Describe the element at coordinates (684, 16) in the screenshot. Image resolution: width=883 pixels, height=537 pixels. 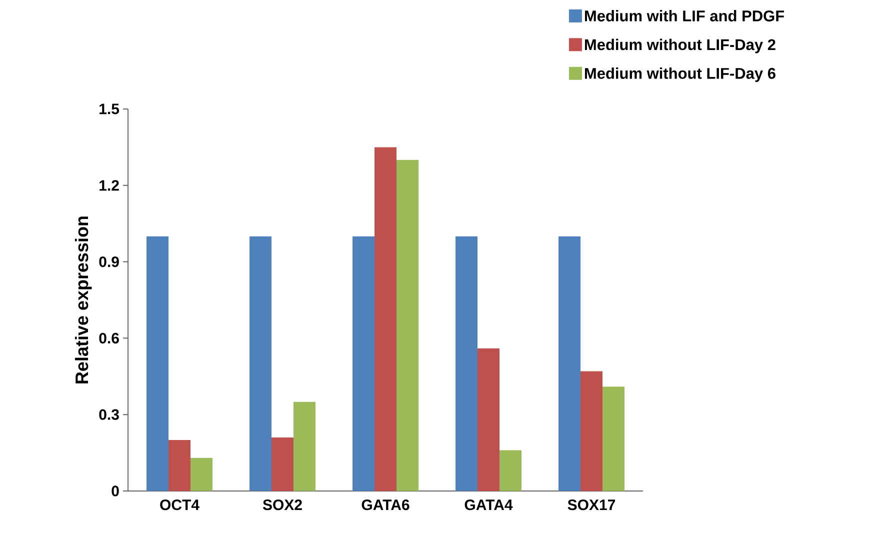
I see `legend-label: Medium with LIF and PDGF` at that location.